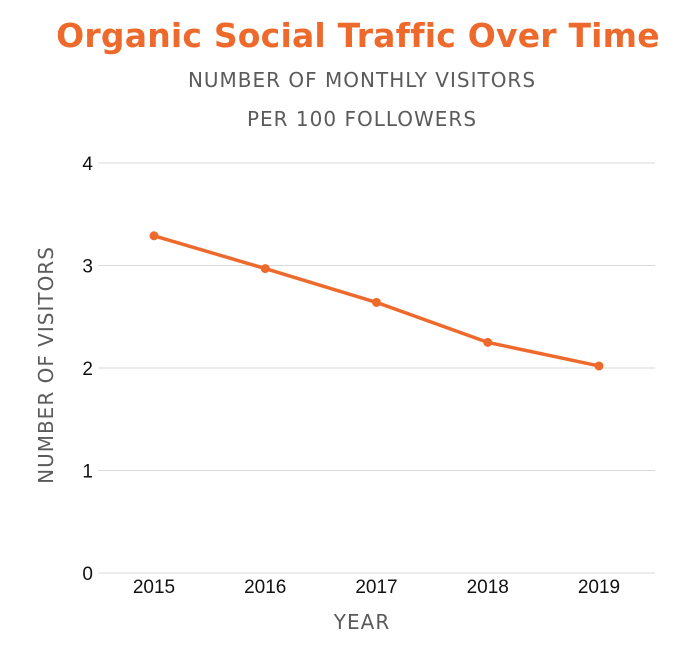  Describe the element at coordinates (358, 35) in the screenshot. I see `chart-title: Organic Social Traffic Over Time` at that location.